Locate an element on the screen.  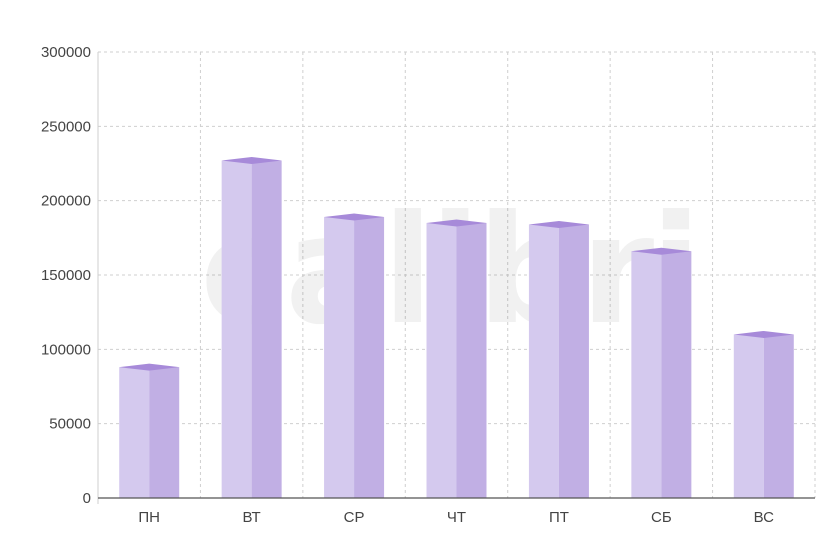
y-tick-labels: 0 50000 100000 150000 200000 250000 300000 is located at coordinates (66, 275).